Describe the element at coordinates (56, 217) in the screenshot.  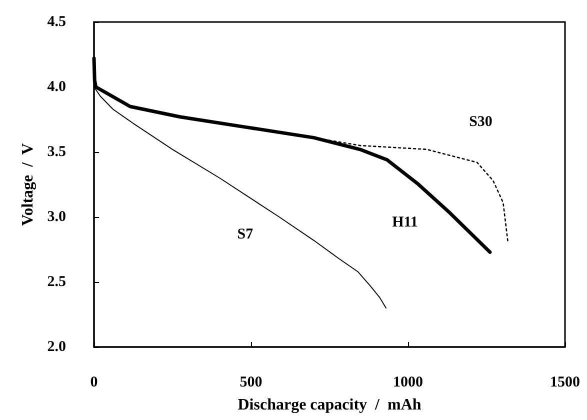
I see `y-tick-label: 3.0` at that location.